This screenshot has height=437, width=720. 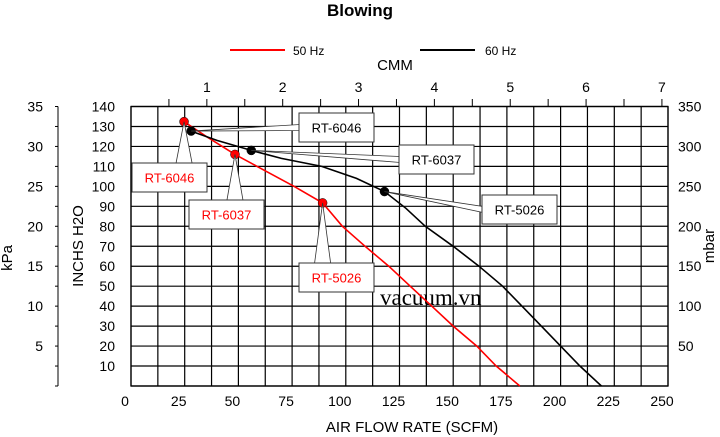 I want to click on y-tick-label: 110, so click(x=104, y=166).